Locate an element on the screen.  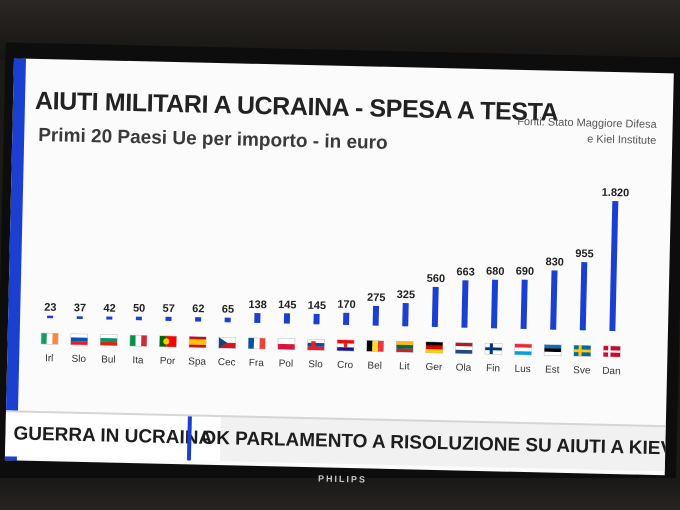
bar-value-label: 50 is located at coordinates (139, 309).